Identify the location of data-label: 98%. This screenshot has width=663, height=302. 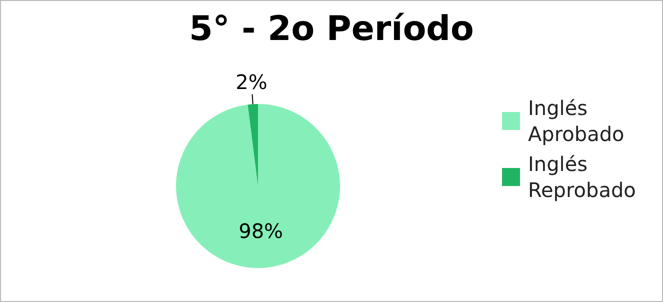
(261, 231).